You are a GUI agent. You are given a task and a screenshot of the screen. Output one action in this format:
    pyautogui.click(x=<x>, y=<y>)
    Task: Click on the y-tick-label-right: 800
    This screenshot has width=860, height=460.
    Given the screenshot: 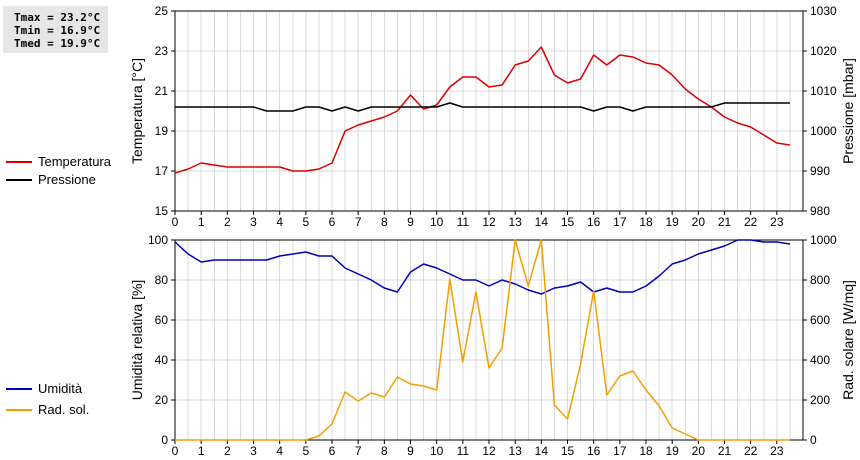 What is the action you would take?
    pyautogui.click(x=820, y=280)
    